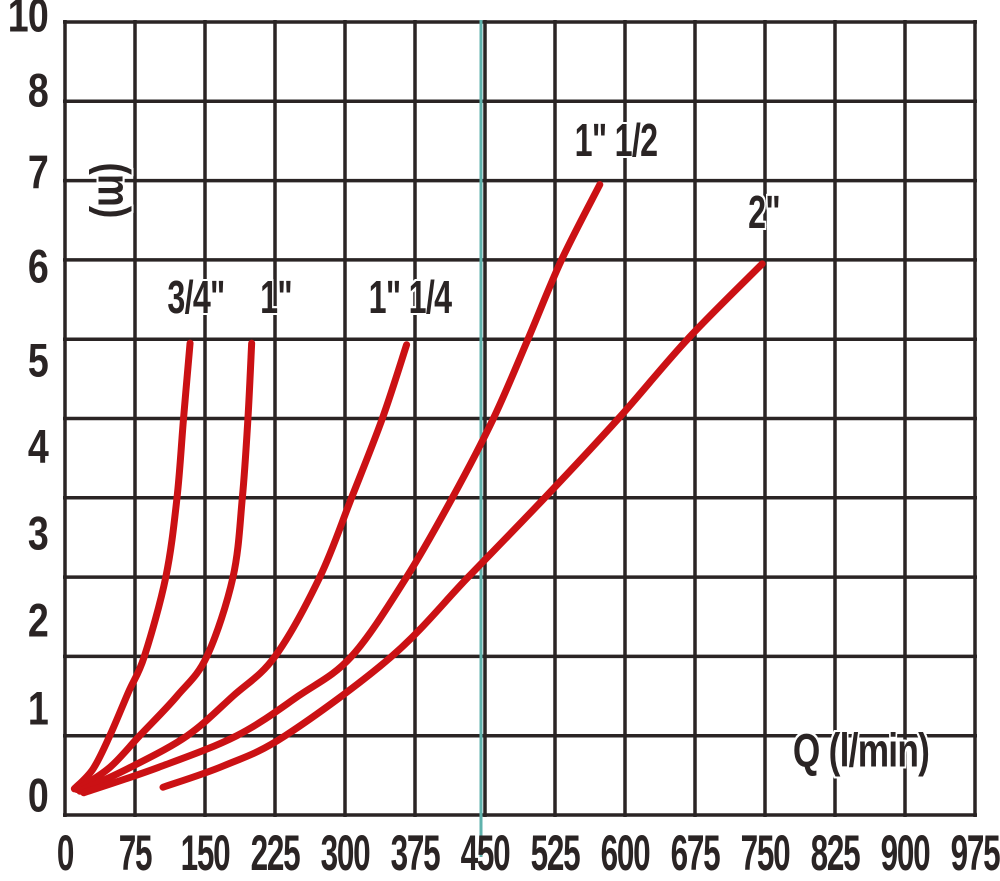 The width and height of the screenshot is (1000, 881). Describe the element at coordinates (616, 140) in the screenshot. I see `curve-label-1-1-2-inch: 1" 1/2` at that location.